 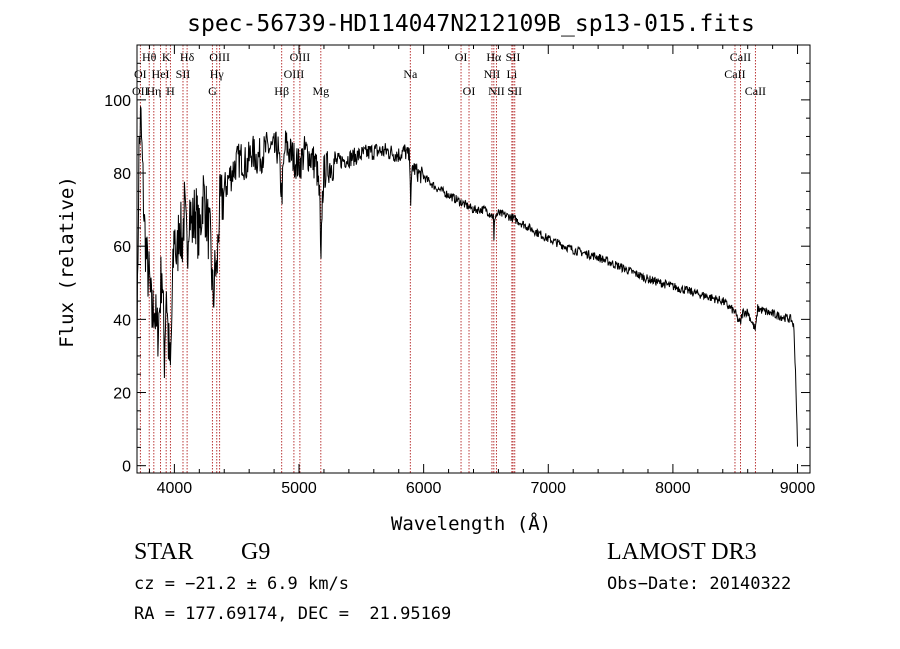 I want to click on line-label-16: Na, so click(x=410, y=74).